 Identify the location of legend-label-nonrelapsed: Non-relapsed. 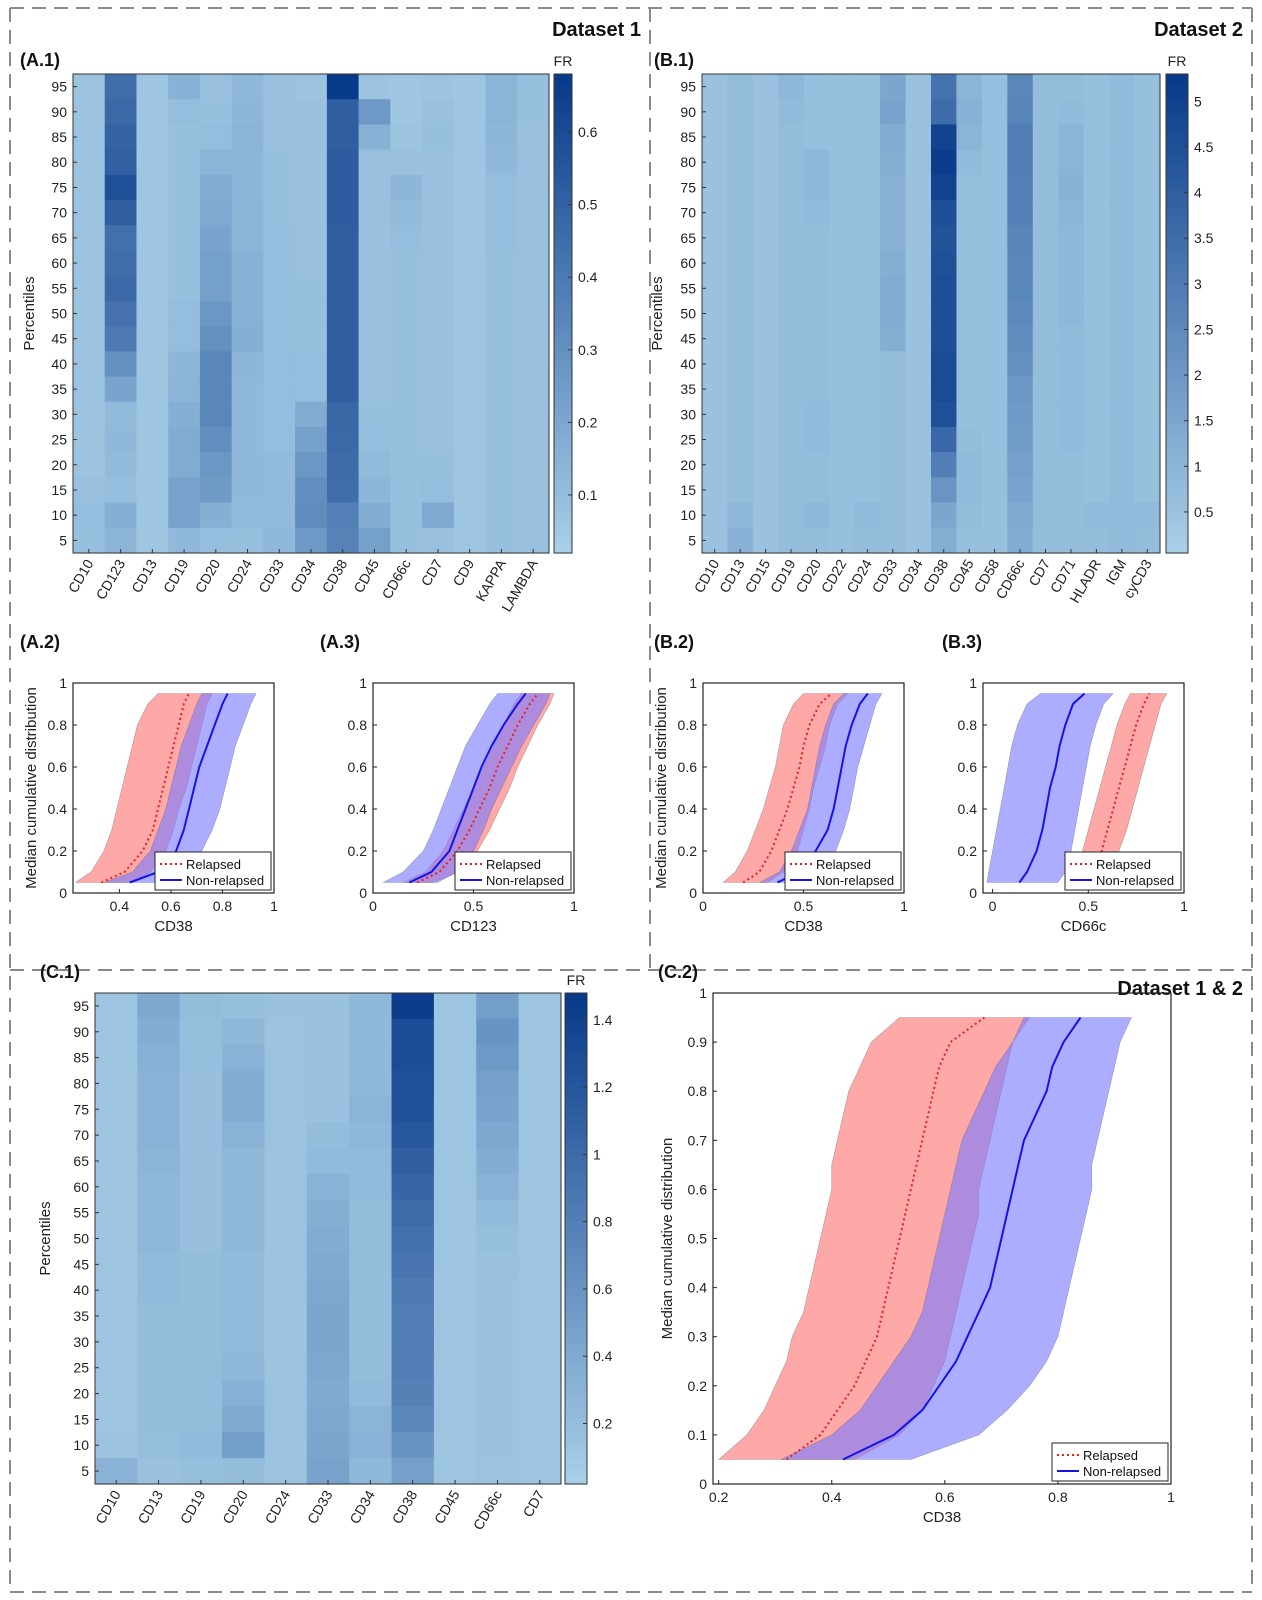
(855, 880).